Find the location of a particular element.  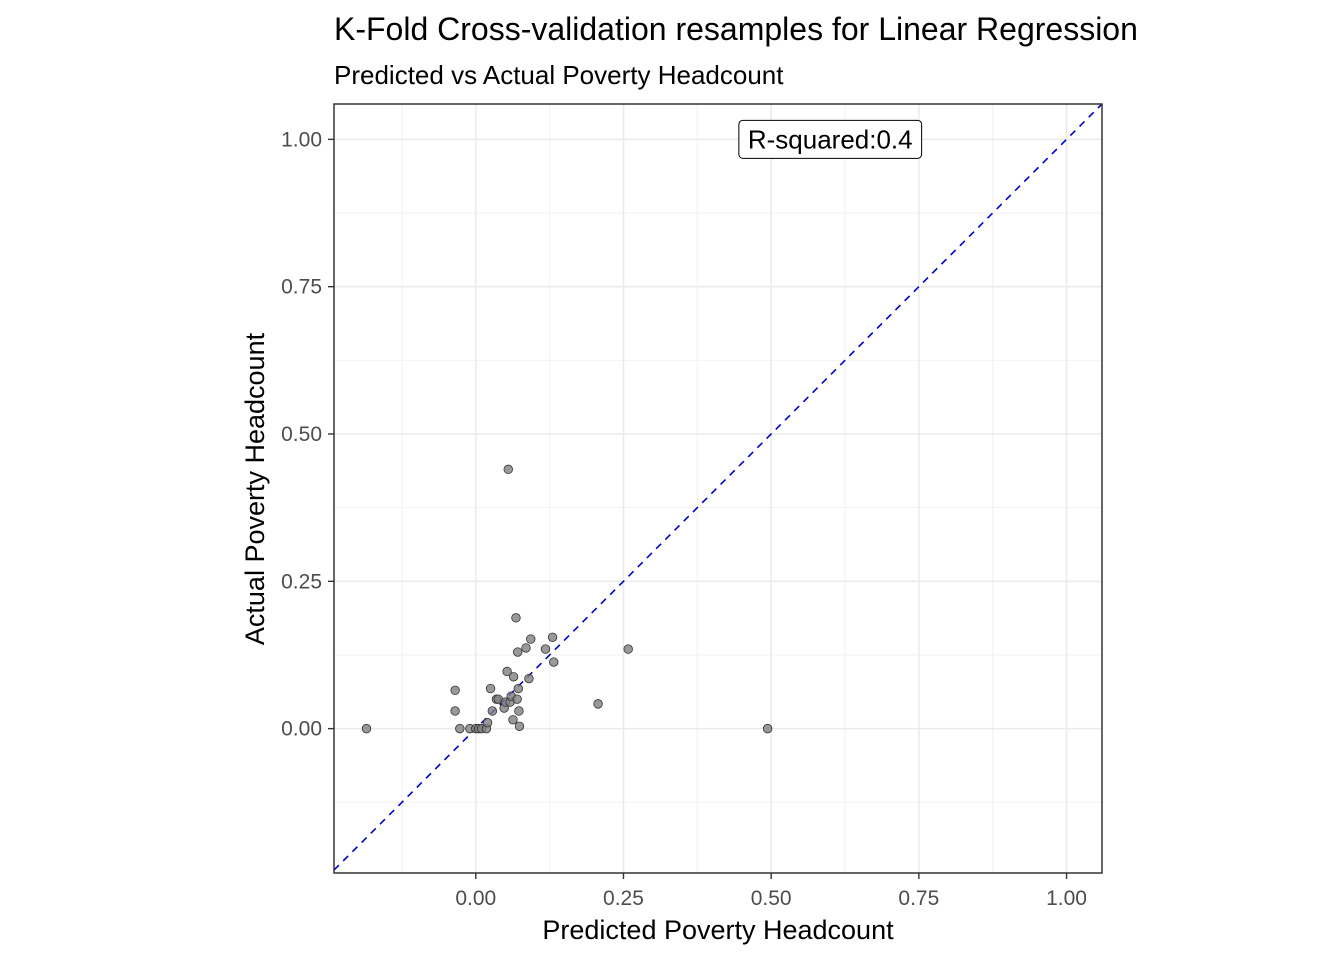

y-tick-label: 0.25 is located at coordinates (301, 581).